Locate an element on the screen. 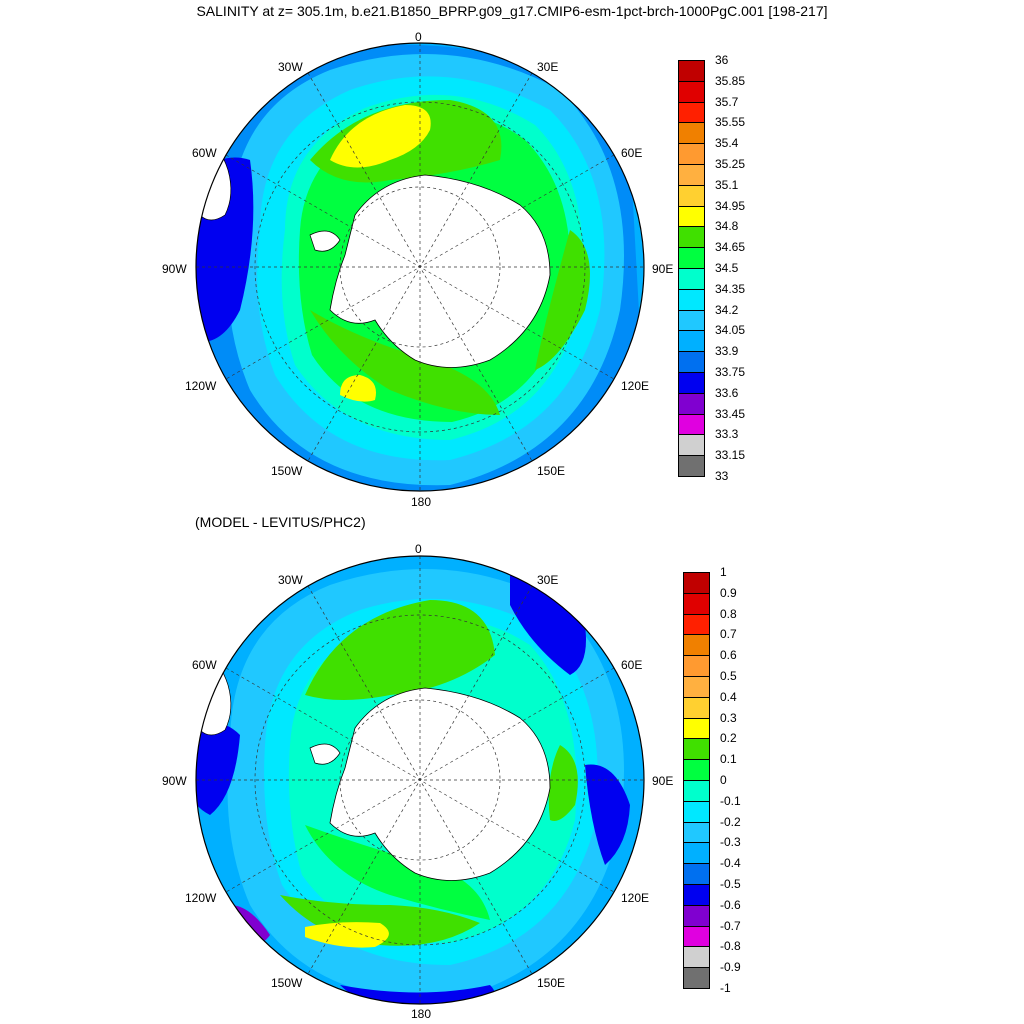  colorbar-label: 34.2 is located at coordinates (727, 309).